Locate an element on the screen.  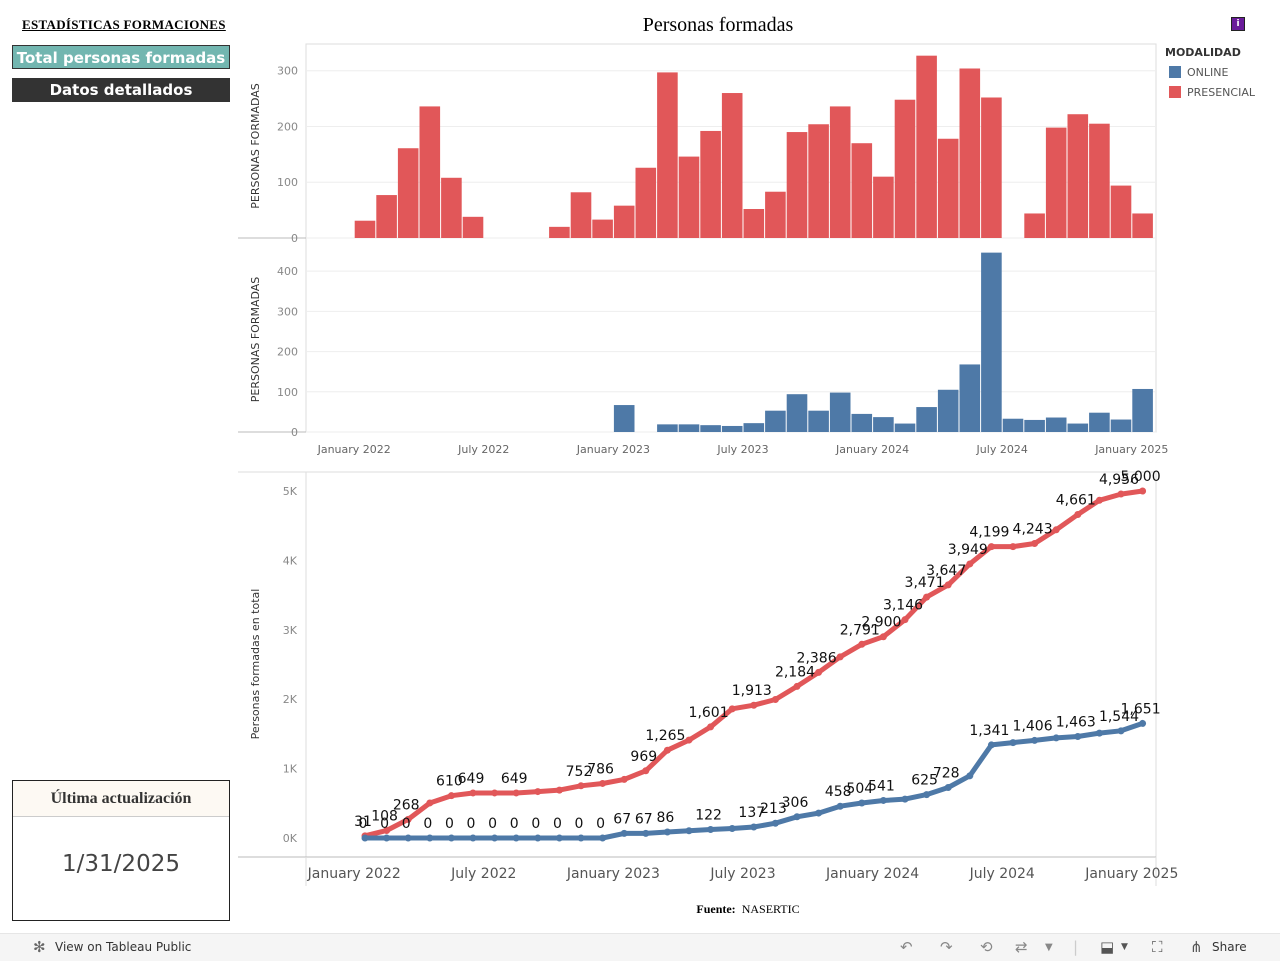
presencial-ytick-label: 100 is located at coordinates (287, 182).